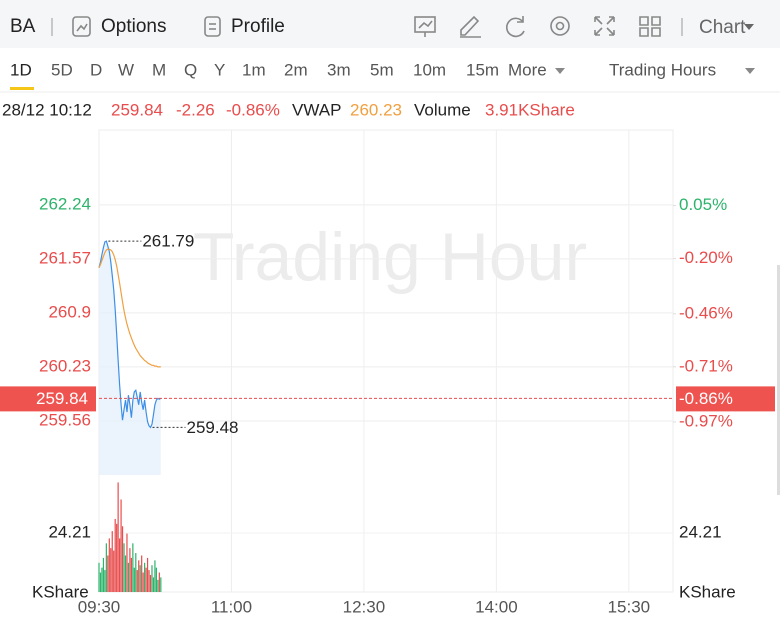 This screenshot has width=780, height=630. Describe the element at coordinates (168, 241) in the screenshot. I see `high-label: 261.79` at that location.